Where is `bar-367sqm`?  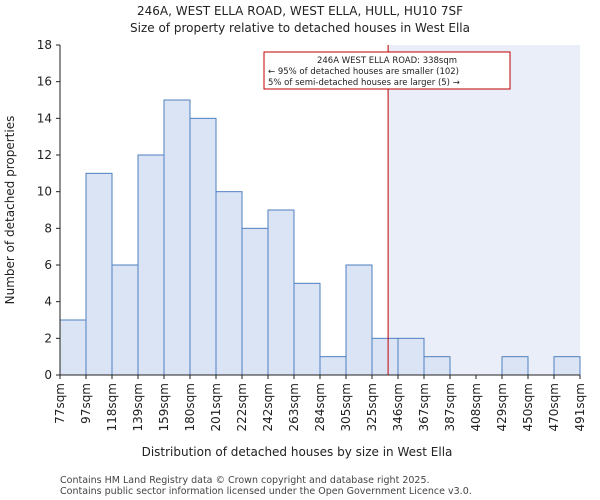
bar-367sqm is located at coordinates (437, 366).